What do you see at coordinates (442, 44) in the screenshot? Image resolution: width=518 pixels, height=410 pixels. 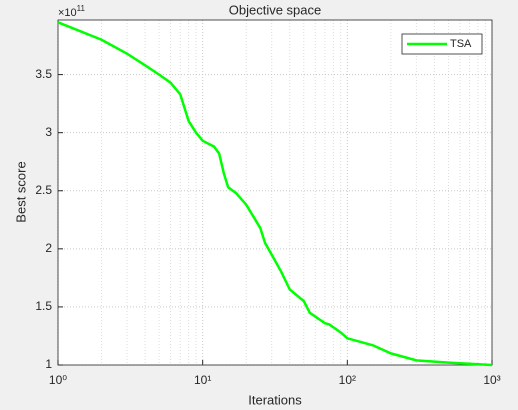 I see `legend: TSA` at bounding box center [442, 44].